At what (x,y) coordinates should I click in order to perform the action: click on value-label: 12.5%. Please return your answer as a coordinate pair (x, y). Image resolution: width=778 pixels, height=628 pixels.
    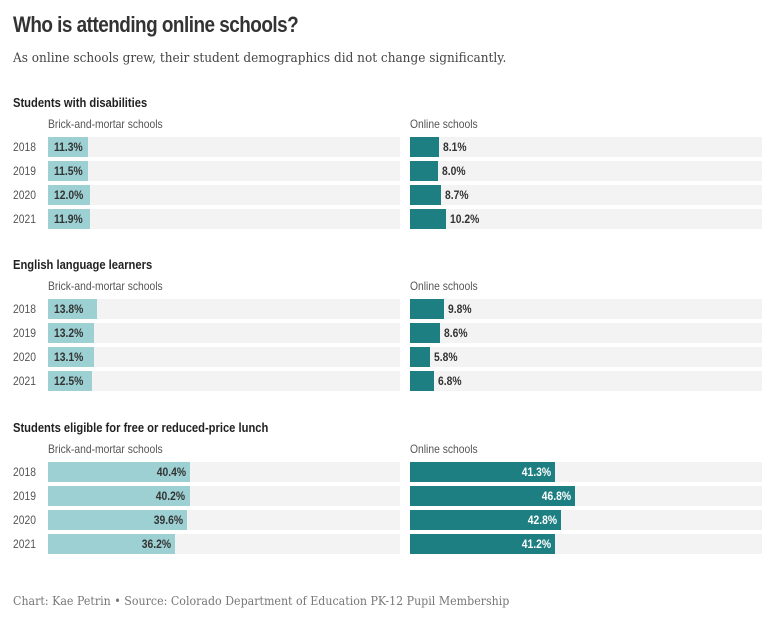
    Looking at the image, I should click on (69, 381).